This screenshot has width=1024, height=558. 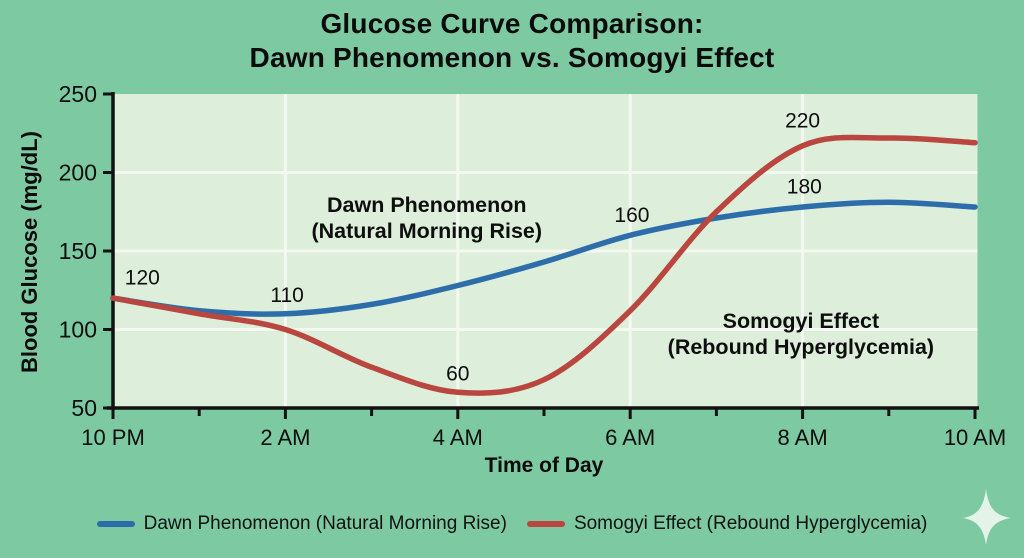 What do you see at coordinates (142, 278) in the screenshot?
I see `value-annotation: 120` at bounding box center [142, 278].